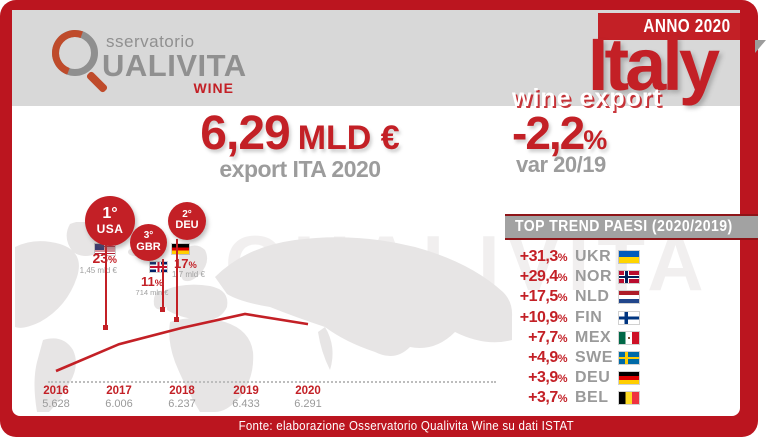  Describe the element at coordinates (56, 404) in the screenshot. I see `year-value: 5.628` at that location.